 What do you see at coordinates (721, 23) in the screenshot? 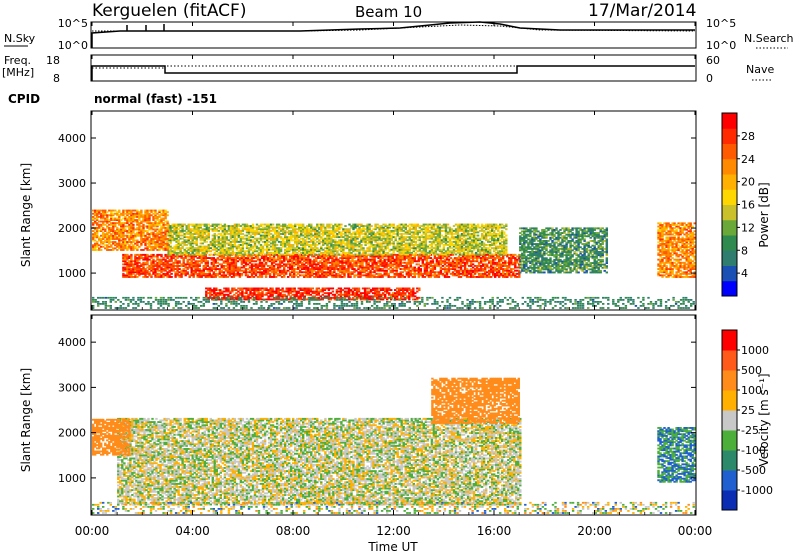
I see `noise-right-tick-top: 10^5` at bounding box center [721, 23].